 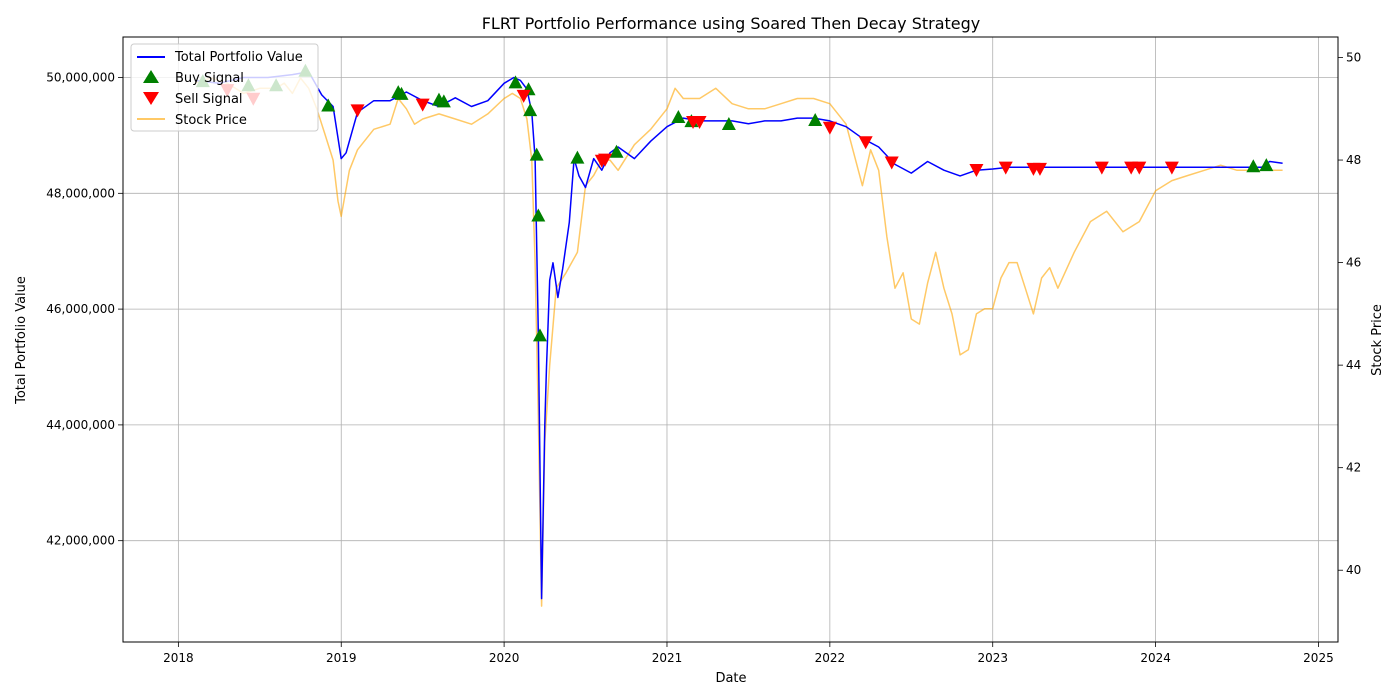 I want to click on y-axis-right-label: Stock Price, so click(x=1377, y=340).